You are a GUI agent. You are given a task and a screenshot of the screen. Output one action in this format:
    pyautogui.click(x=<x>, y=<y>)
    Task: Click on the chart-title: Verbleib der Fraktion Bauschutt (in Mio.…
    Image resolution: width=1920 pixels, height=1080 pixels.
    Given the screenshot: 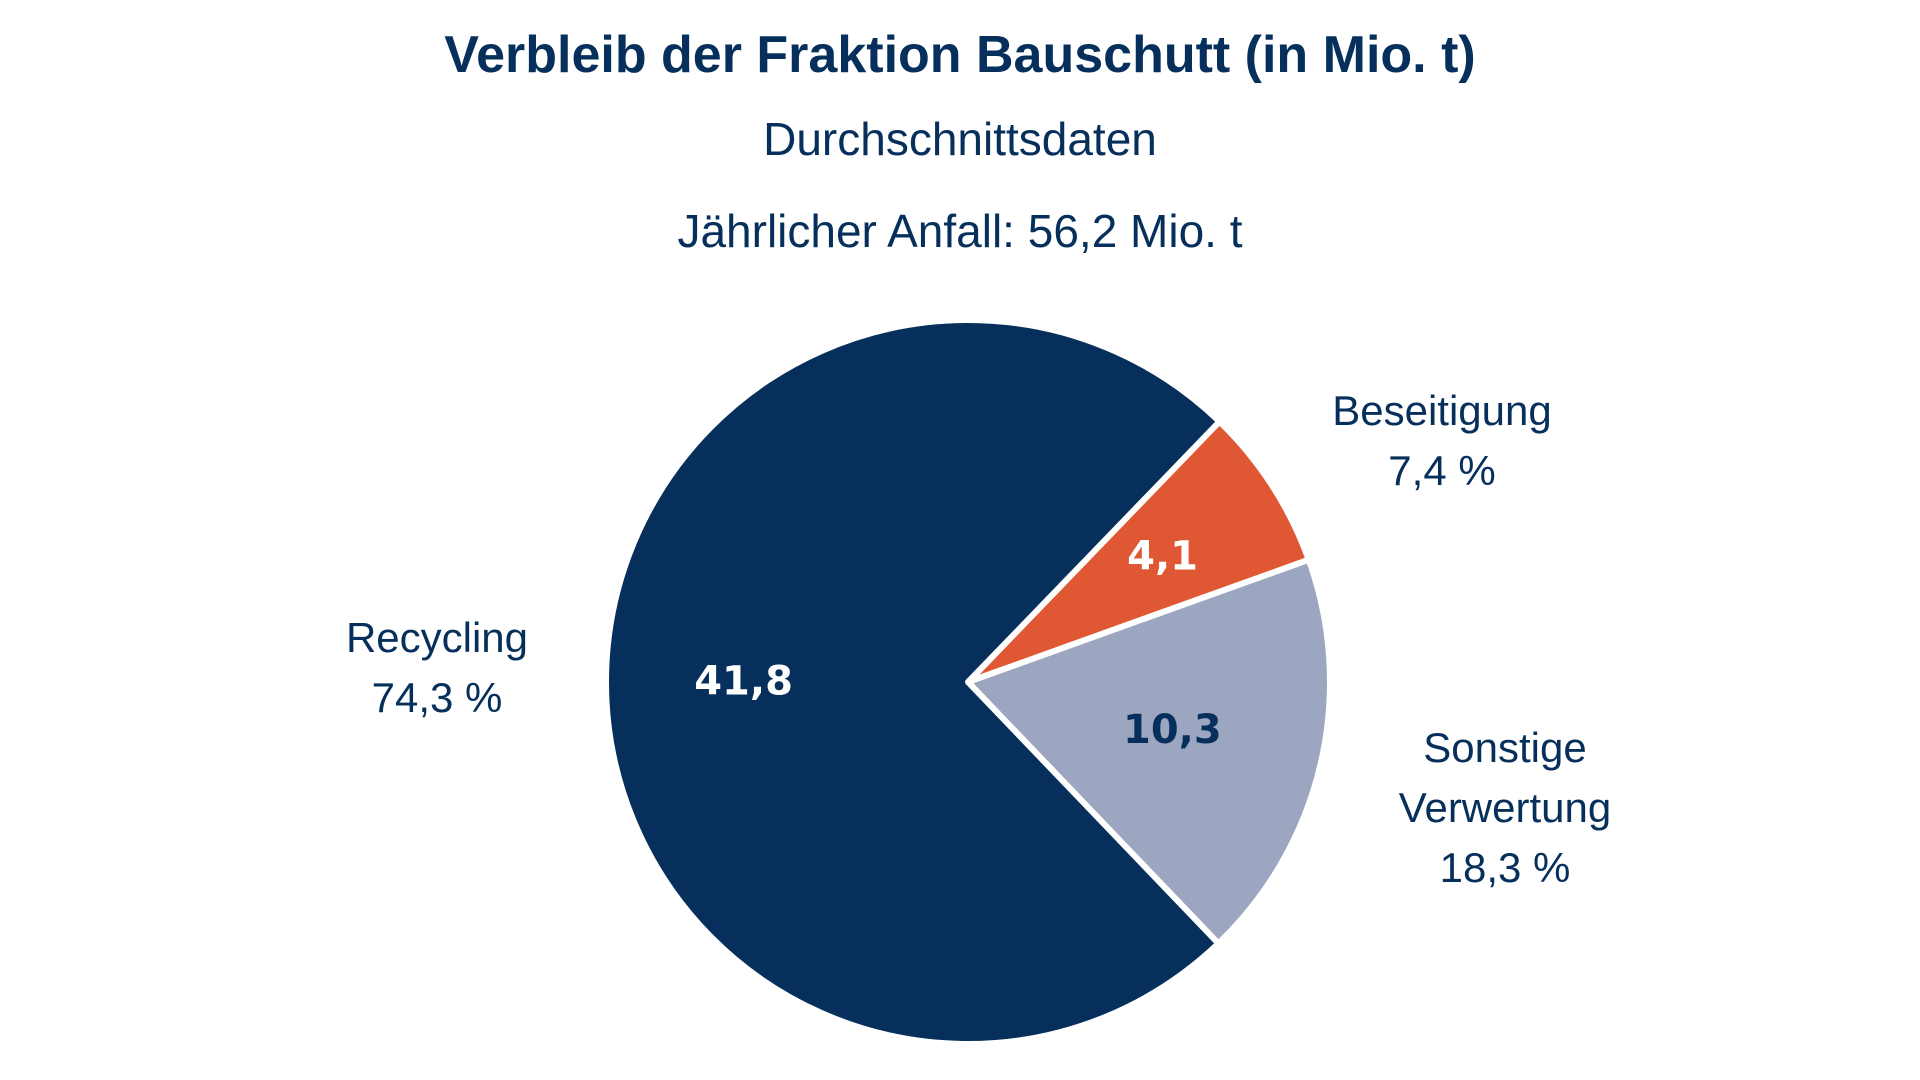 What is the action you would take?
    pyautogui.click(x=960, y=55)
    